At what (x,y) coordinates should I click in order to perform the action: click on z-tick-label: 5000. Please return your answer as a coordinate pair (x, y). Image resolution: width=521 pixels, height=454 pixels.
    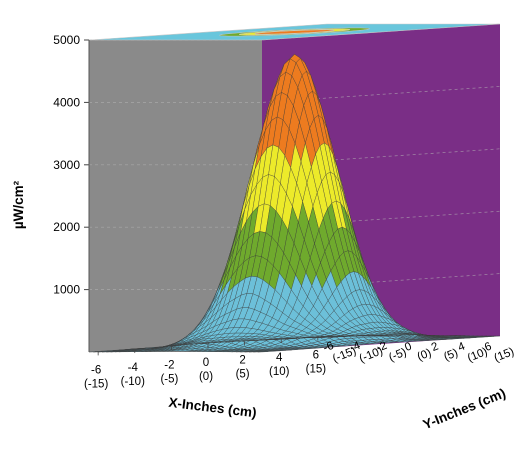
    Looking at the image, I should click on (66, 40).